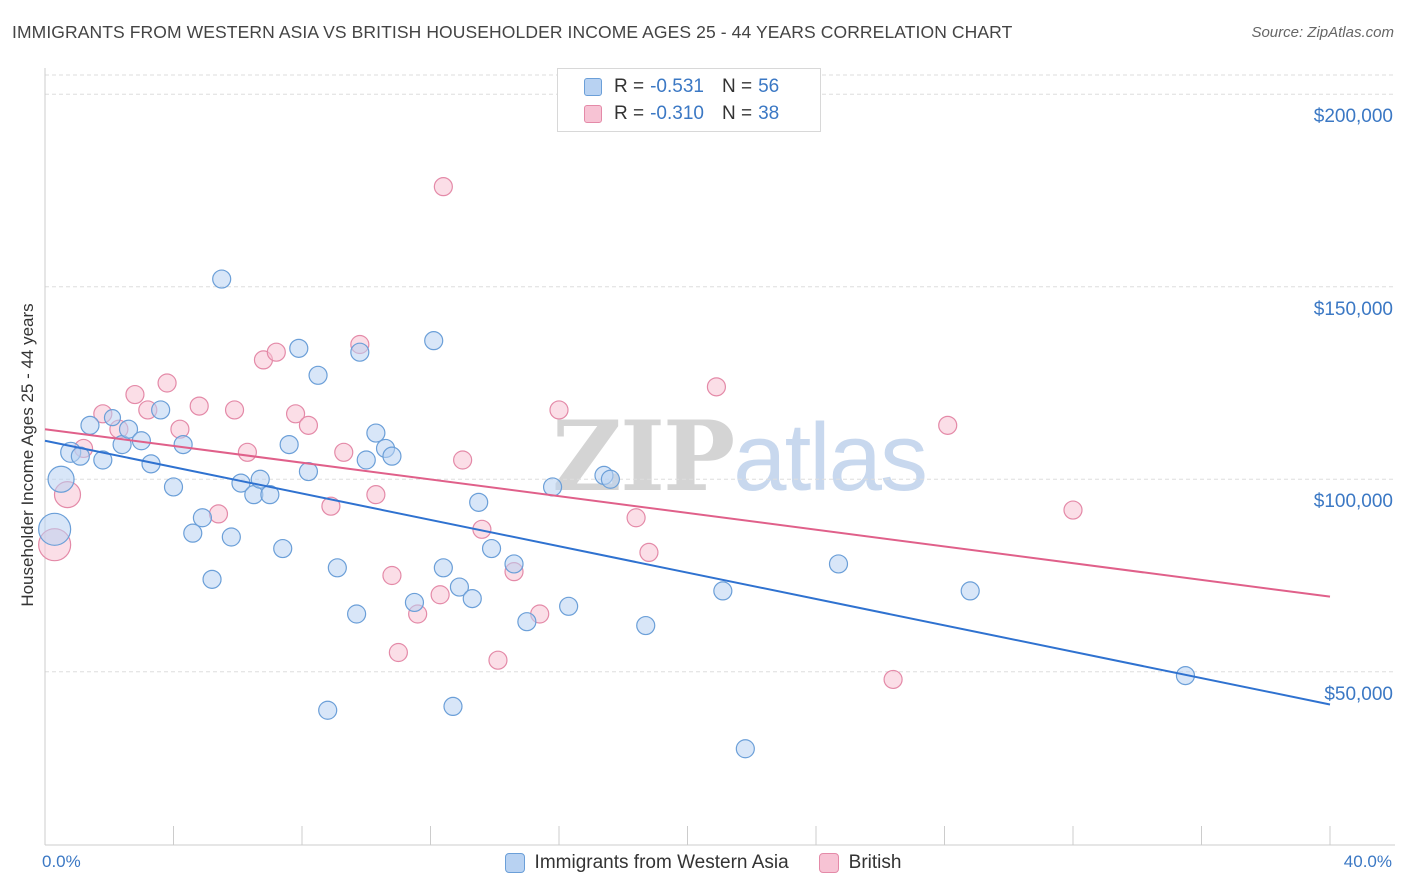 The image size is (1406, 892). Describe the element at coordinates (1358, 694) in the screenshot. I see `y-tick-label: $50,000` at that location.